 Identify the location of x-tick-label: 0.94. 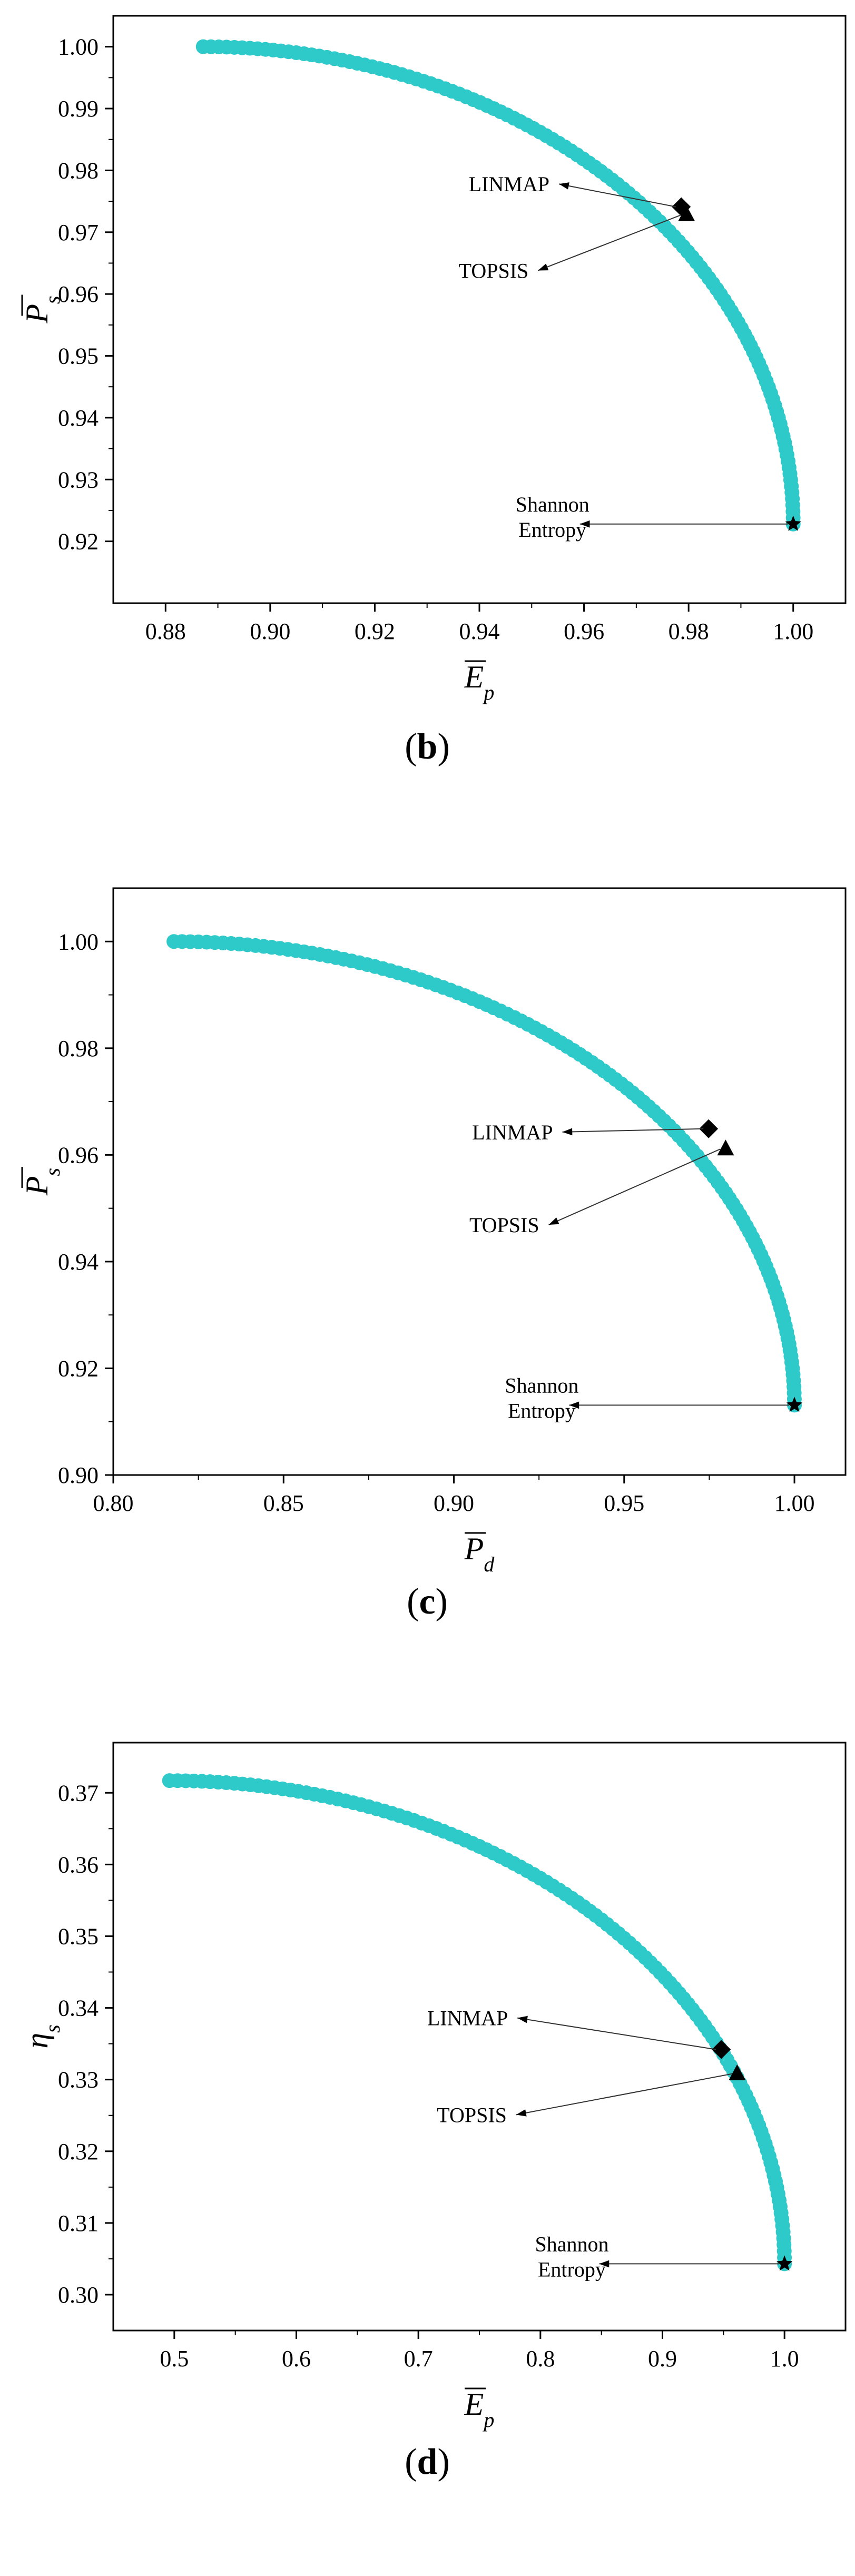
(479, 631).